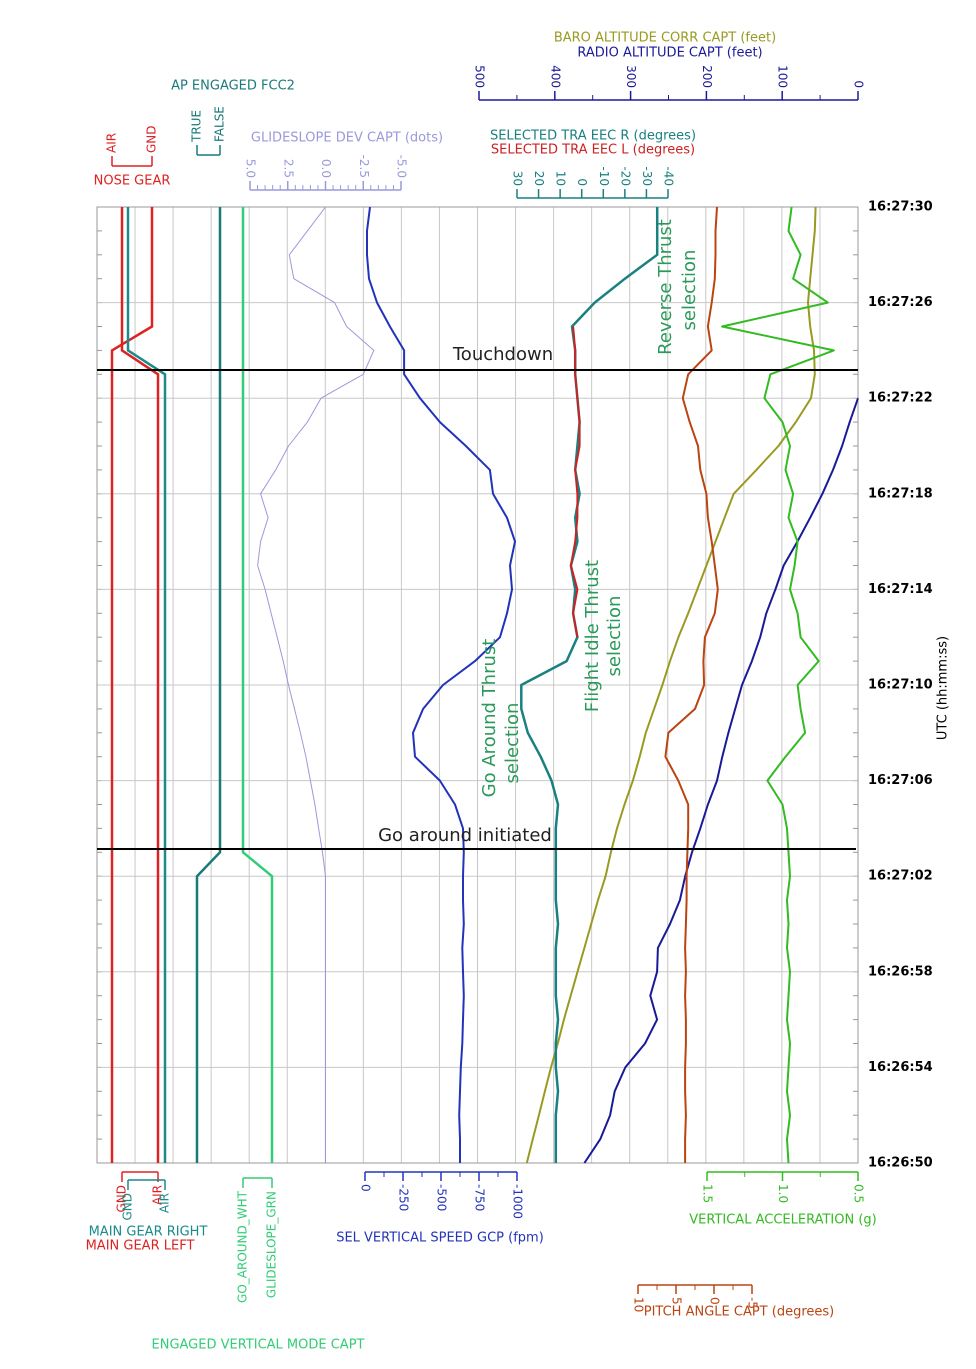 This screenshot has width=976, height=1369. I want to click on annotation: Go Around Thrust, so click(489, 718).